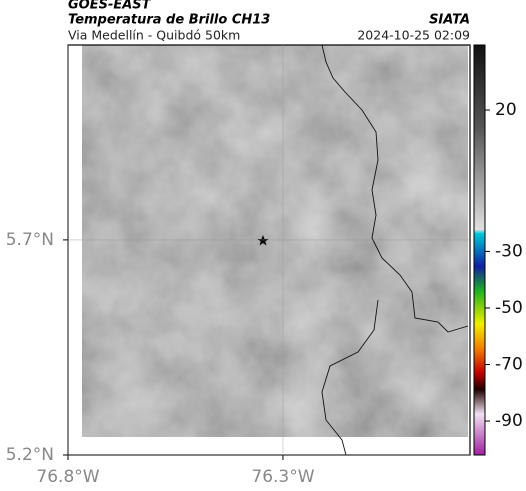 This screenshot has height=491, width=526. What do you see at coordinates (509, 251) in the screenshot?
I see `colorbar-tick-label: -30` at bounding box center [509, 251].